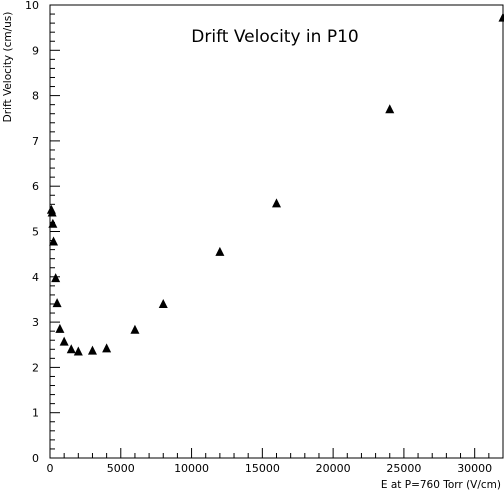  I want to click on y-tick-label: 8, so click(35, 96).